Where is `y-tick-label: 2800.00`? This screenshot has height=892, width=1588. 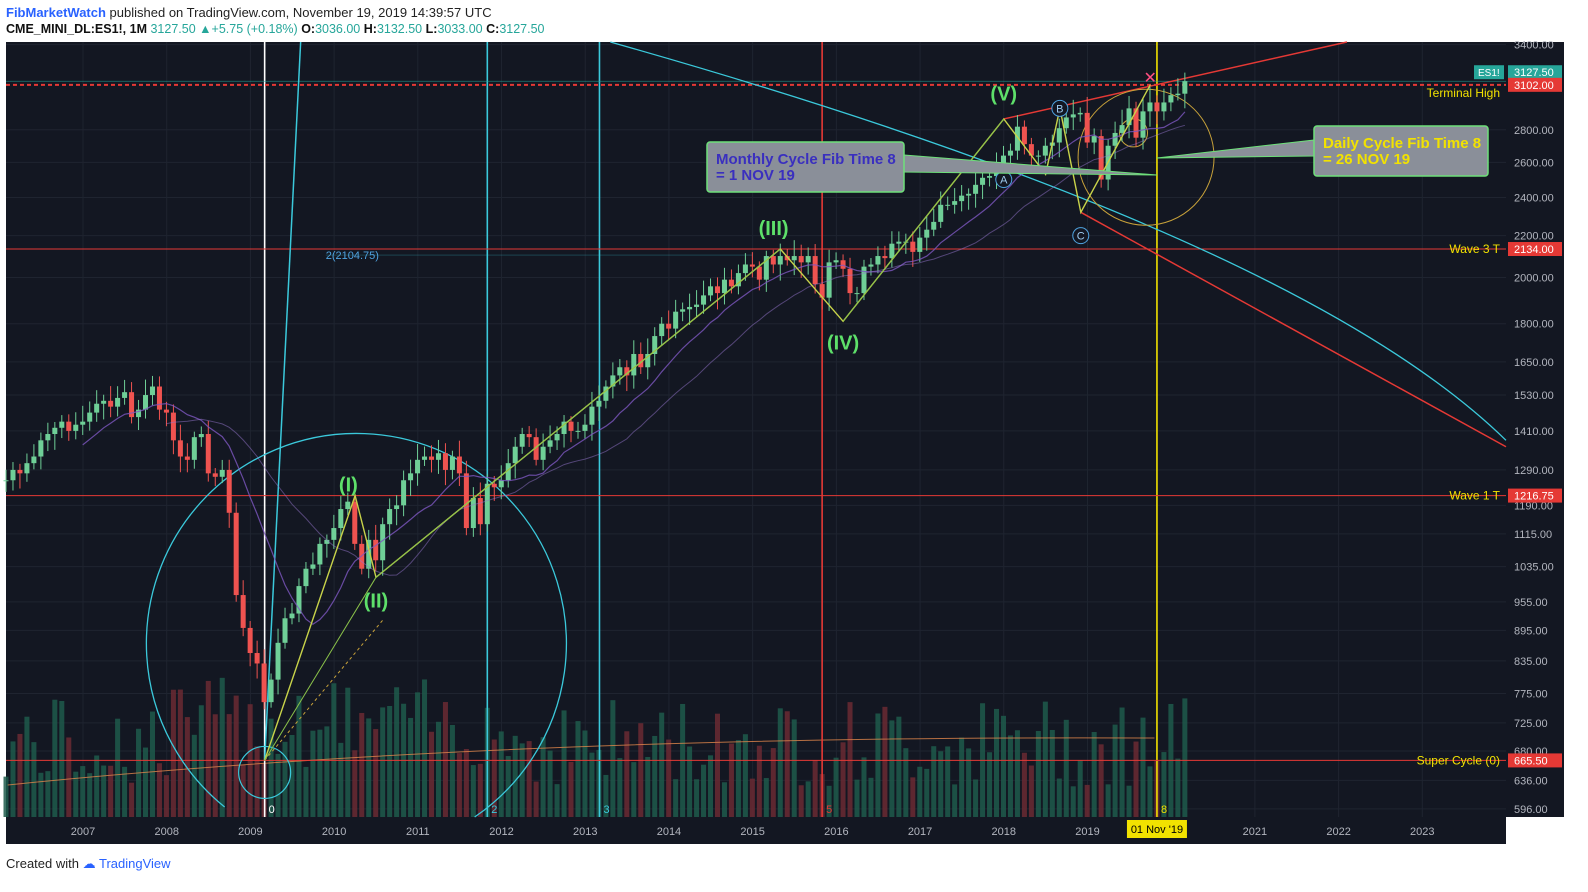
y-tick-label: 2800.00 is located at coordinates (1534, 131).